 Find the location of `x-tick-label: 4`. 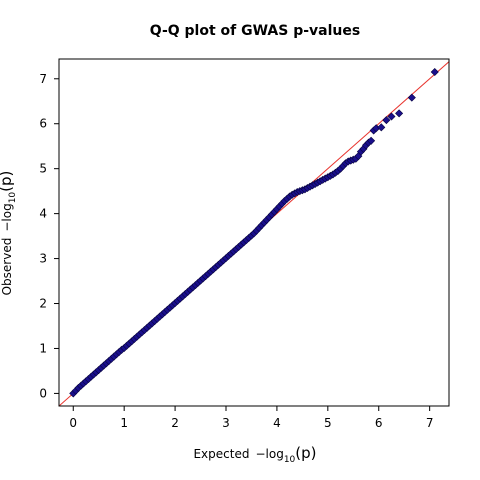

x-tick-label: 4 is located at coordinates (277, 423).